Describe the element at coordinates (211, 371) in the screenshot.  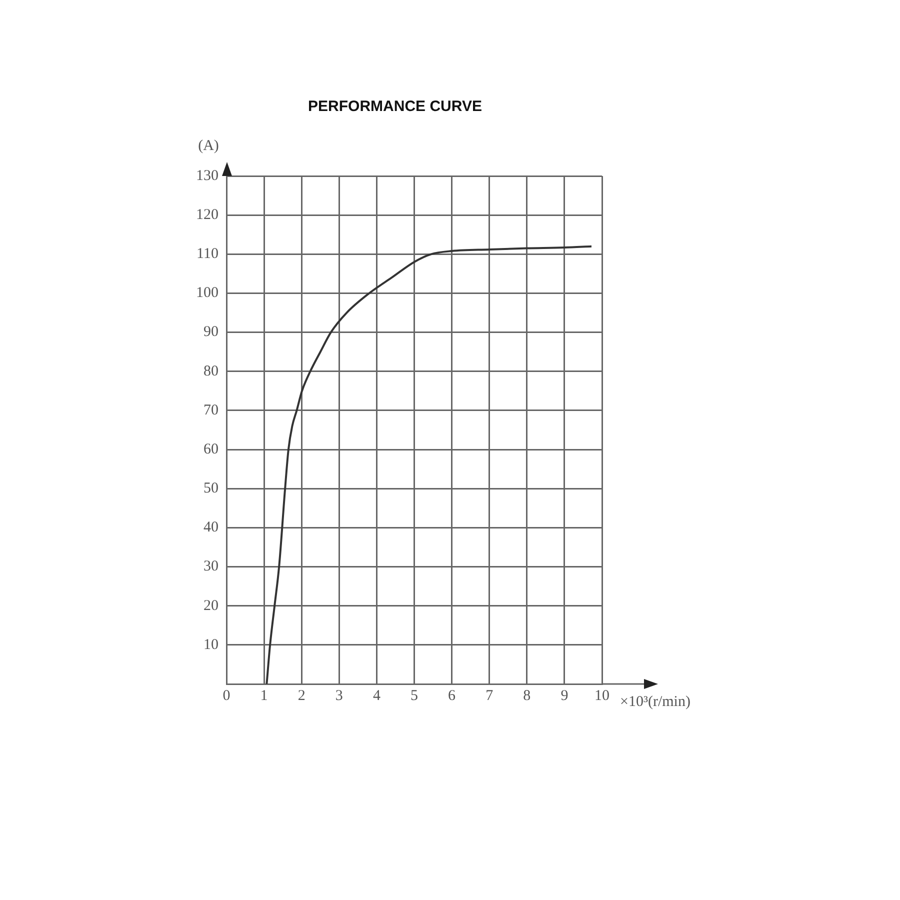
I see `y-tick-label: 80` at that location.